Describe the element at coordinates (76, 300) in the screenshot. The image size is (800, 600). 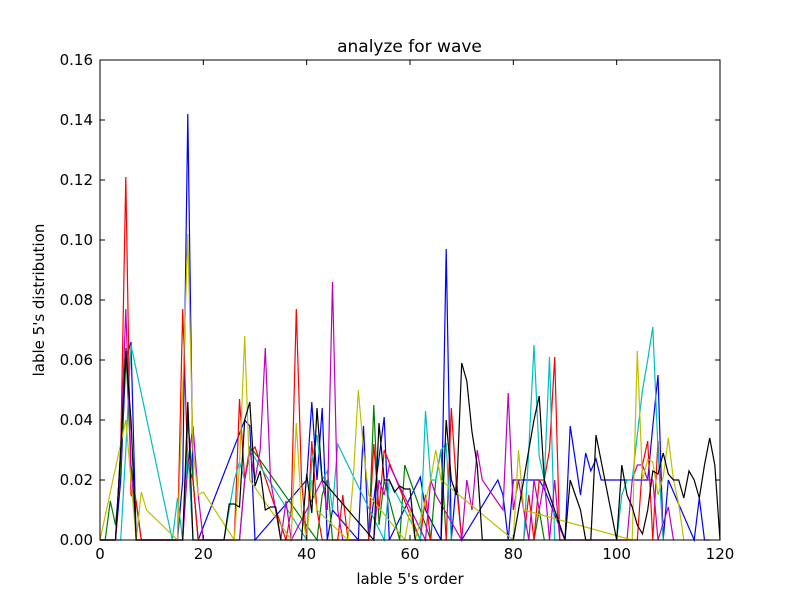
I see `y-tick-label: 0.08` at that location.